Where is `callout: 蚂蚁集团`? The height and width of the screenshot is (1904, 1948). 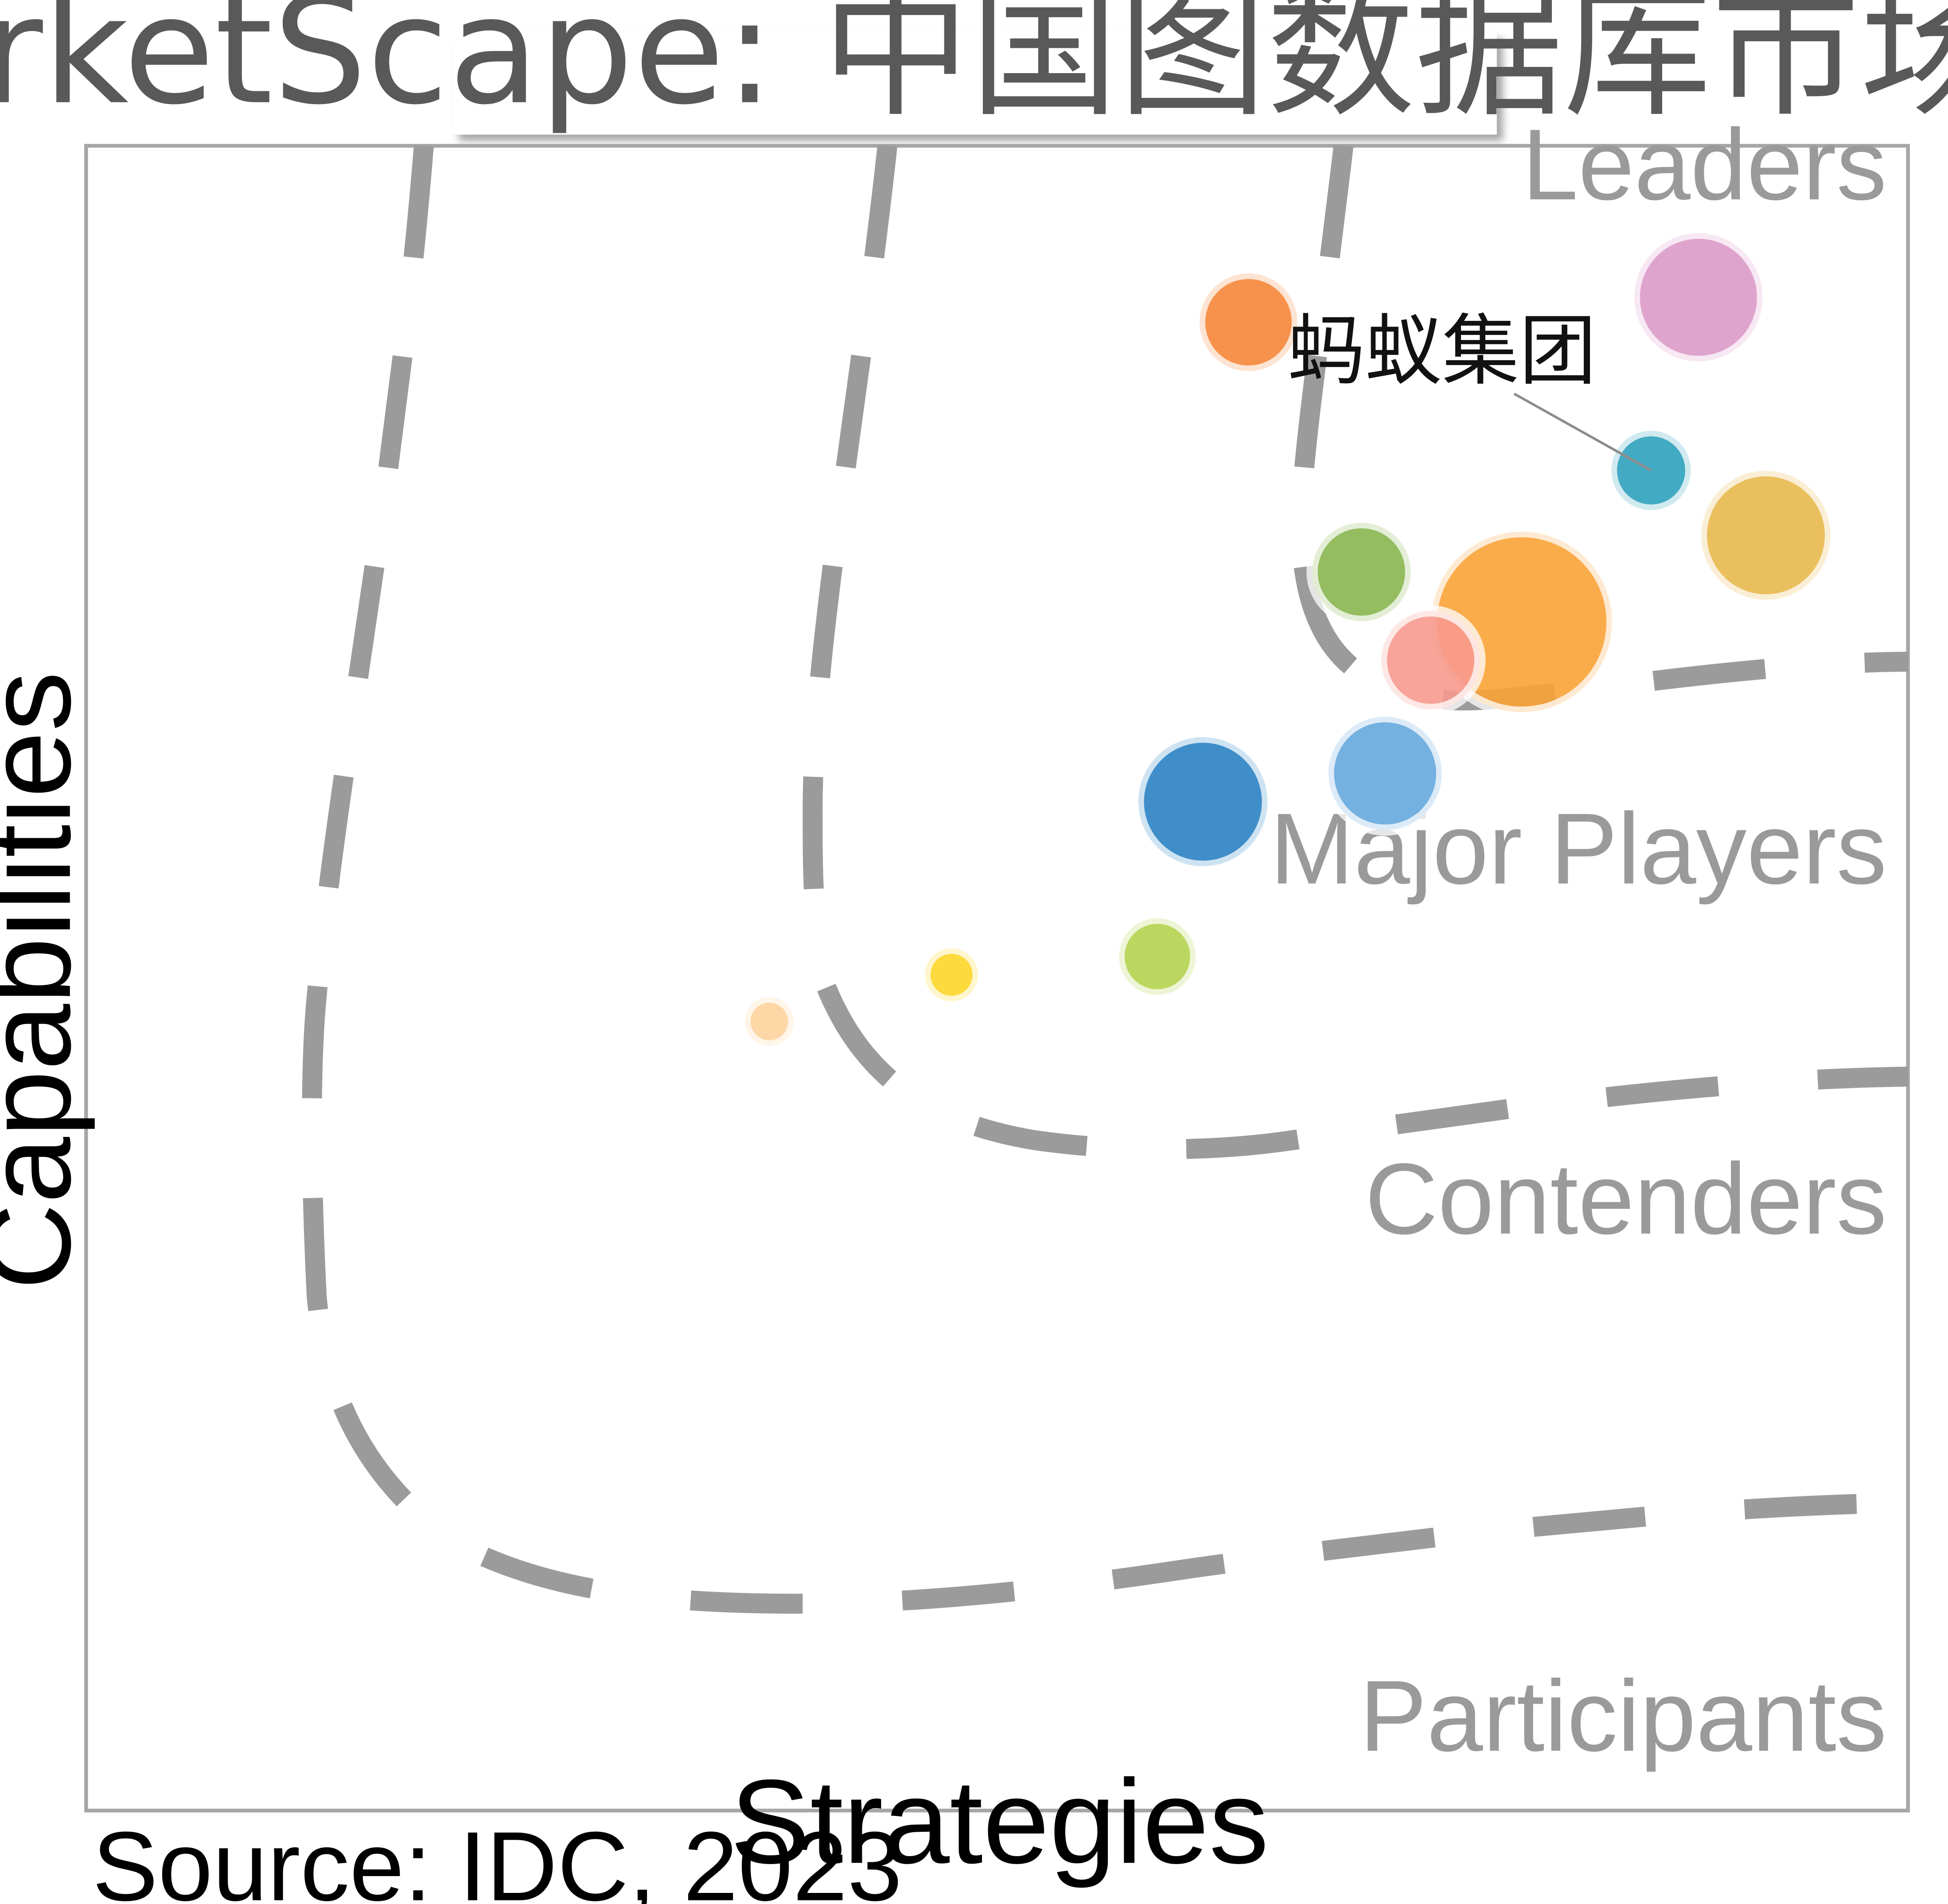
callout: 蚂蚁集团 is located at coordinates (1469, 389).